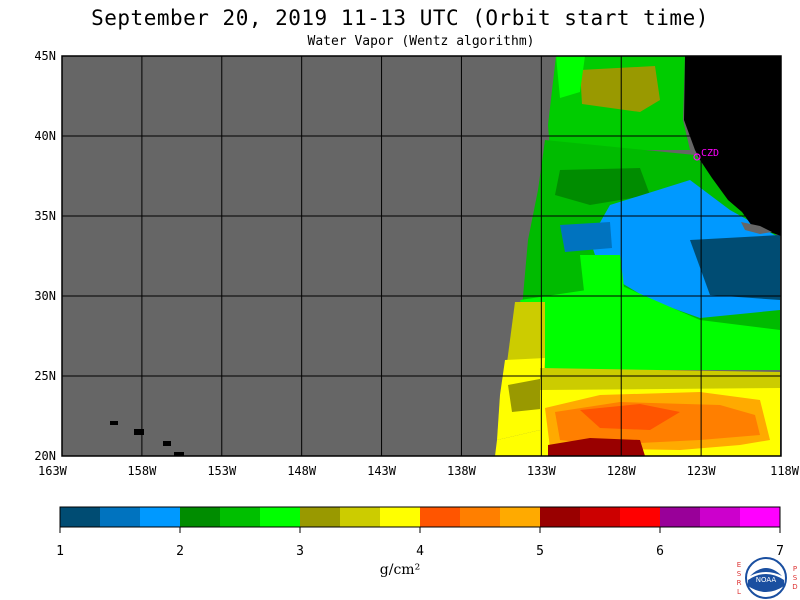 The width and height of the screenshot is (800, 600). What do you see at coordinates (756, 228) in the screenshot?
I see `land-no-data-edge` at bounding box center [756, 228].